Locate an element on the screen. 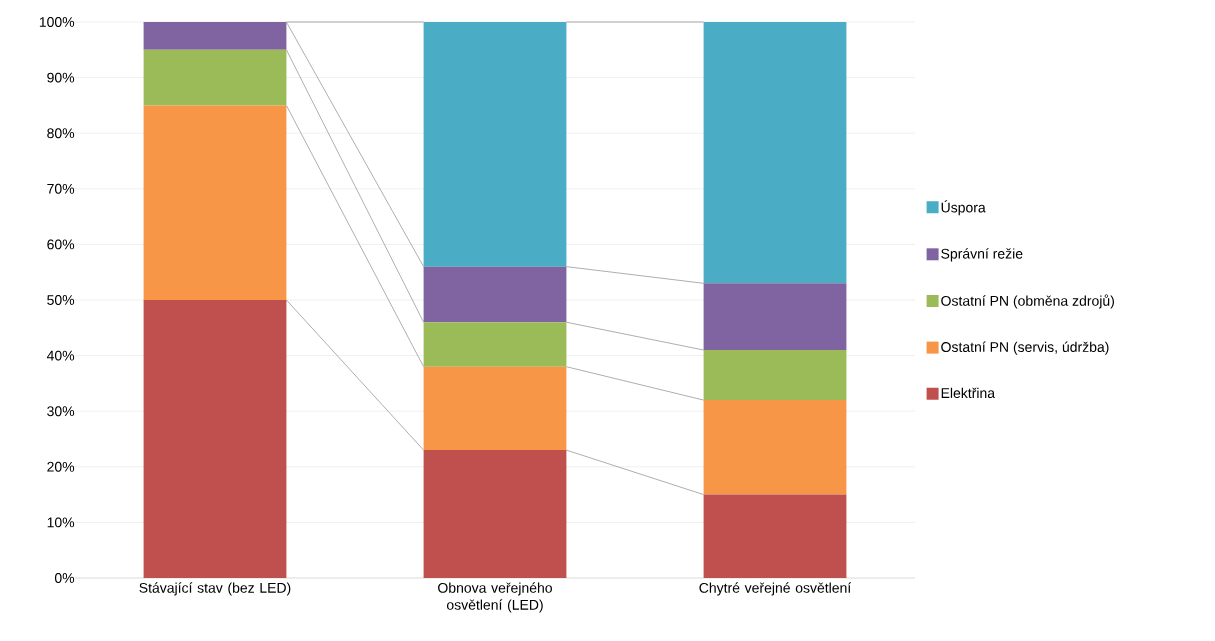 The height and width of the screenshot is (641, 1215). y-tick-label: 100% is located at coordinates (57, 22).